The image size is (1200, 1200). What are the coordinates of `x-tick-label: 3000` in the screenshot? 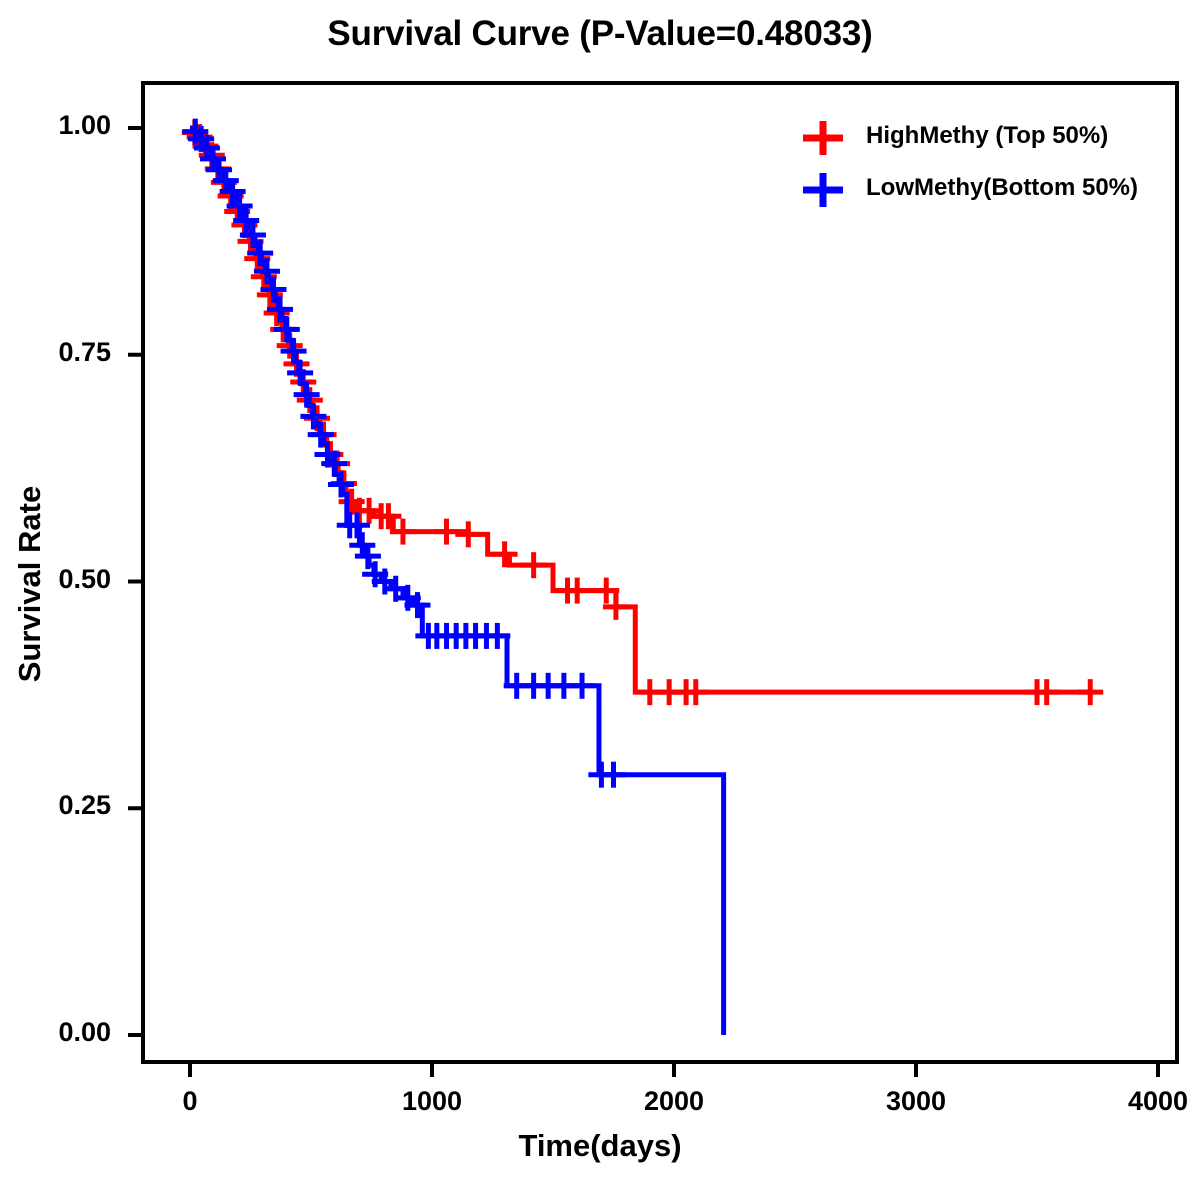 It's located at (916, 1101).